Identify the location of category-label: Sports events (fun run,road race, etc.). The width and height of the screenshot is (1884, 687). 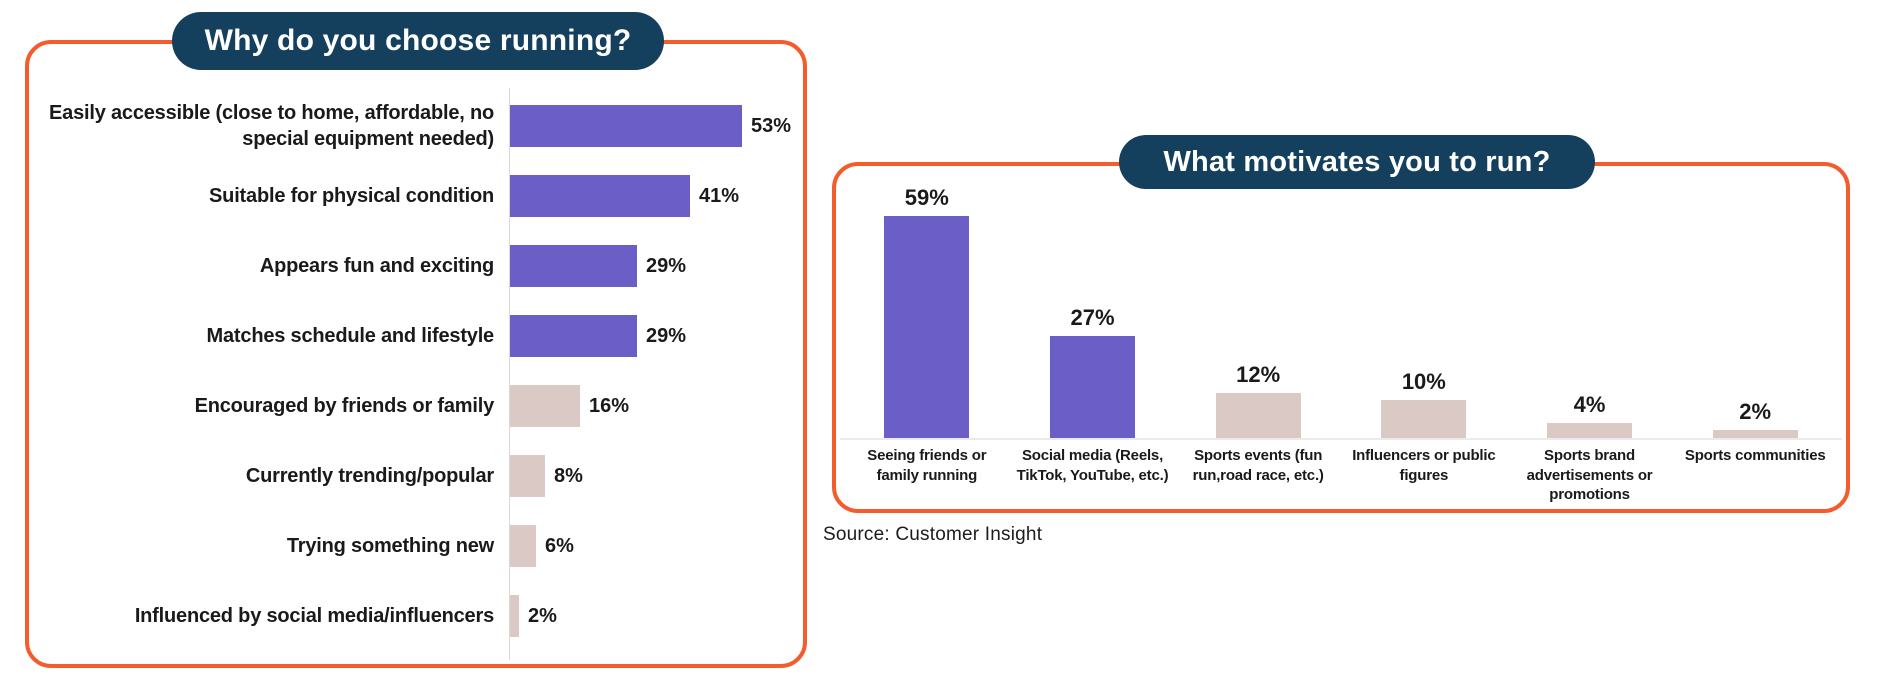
(1258, 465).